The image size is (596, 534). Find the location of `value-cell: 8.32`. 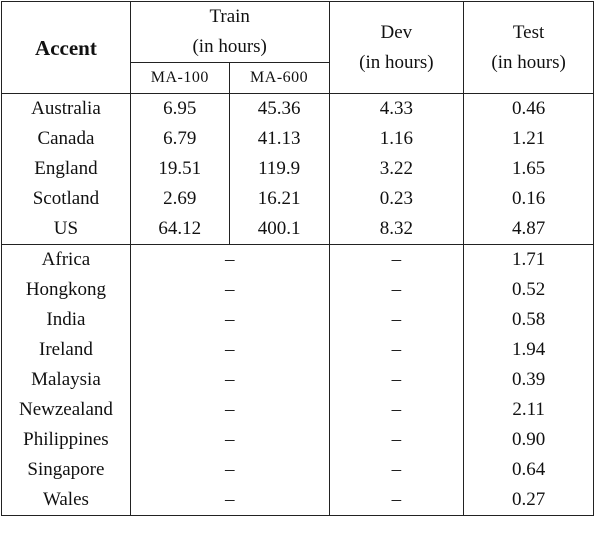

value-cell: 8.32 is located at coordinates (396, 229).